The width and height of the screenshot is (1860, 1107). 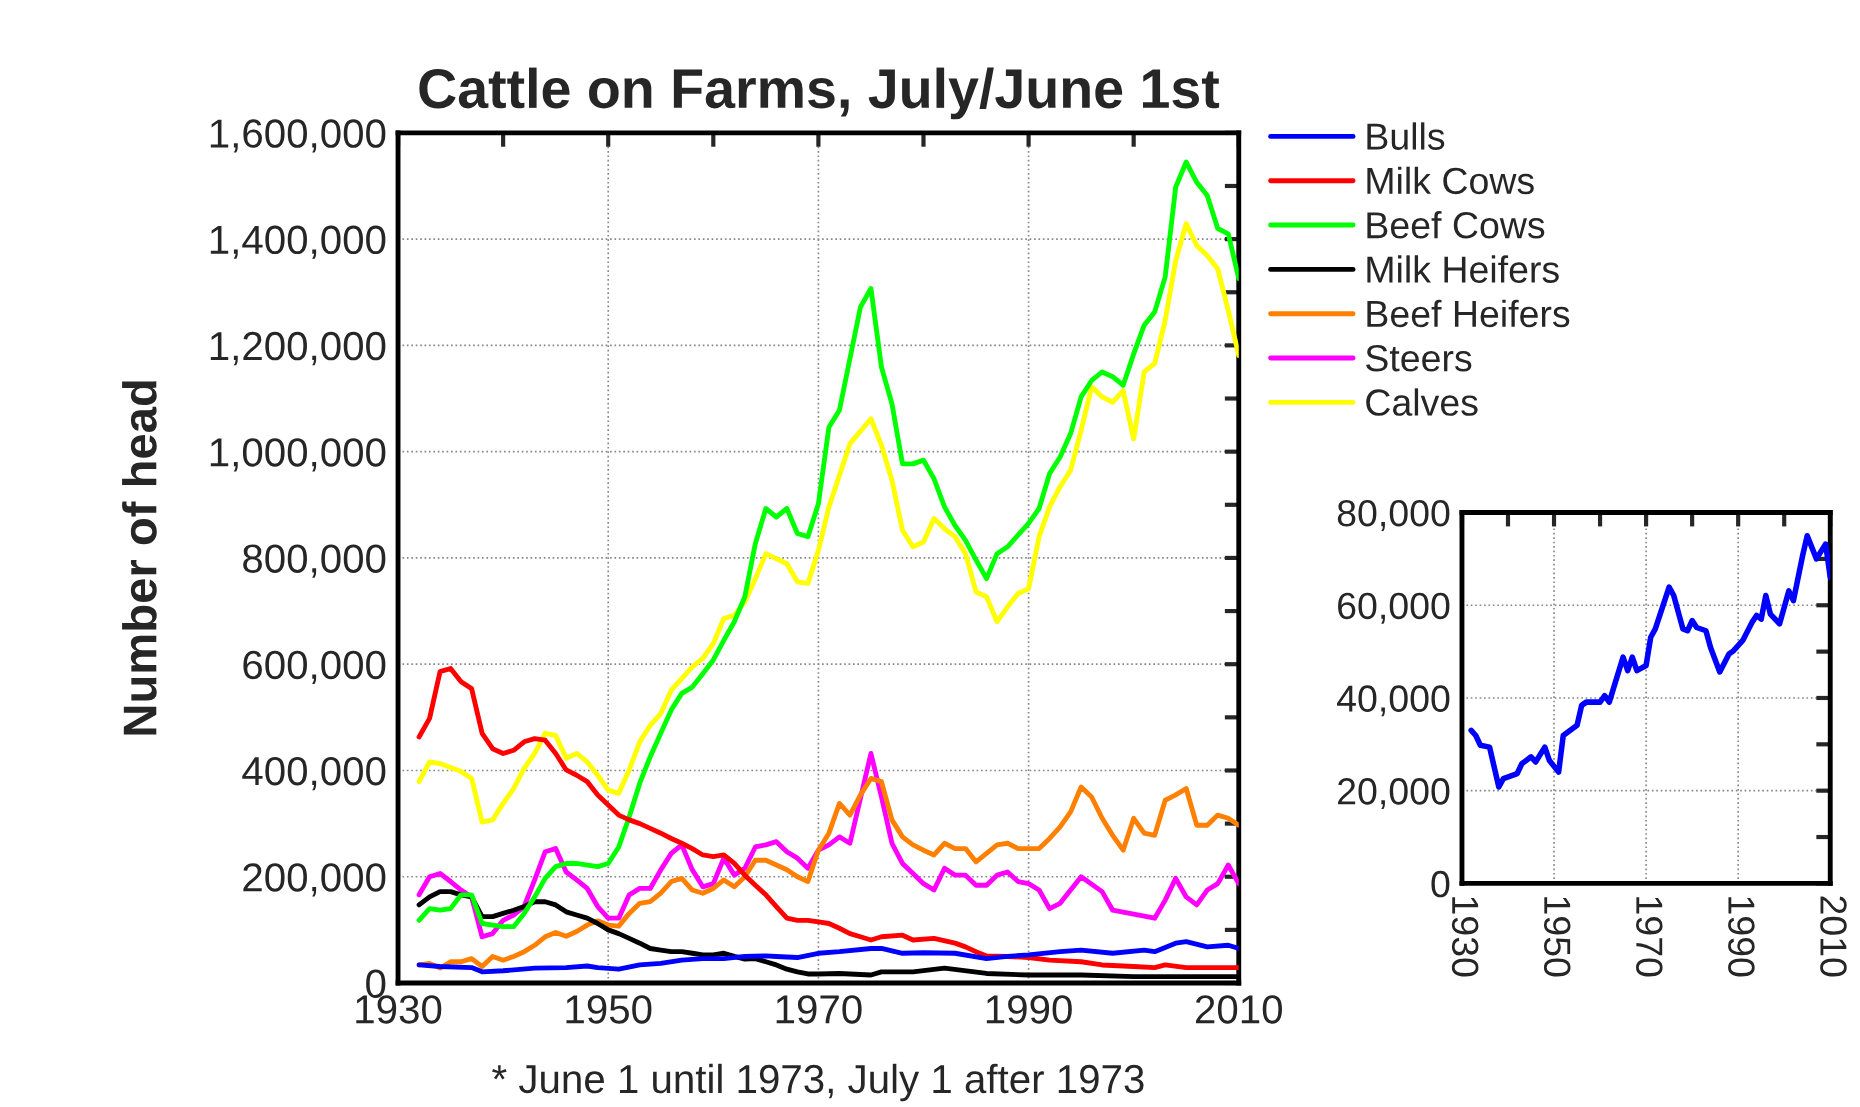 I want to click on y-tick-label: 600,000, so click(x=314, y=667).